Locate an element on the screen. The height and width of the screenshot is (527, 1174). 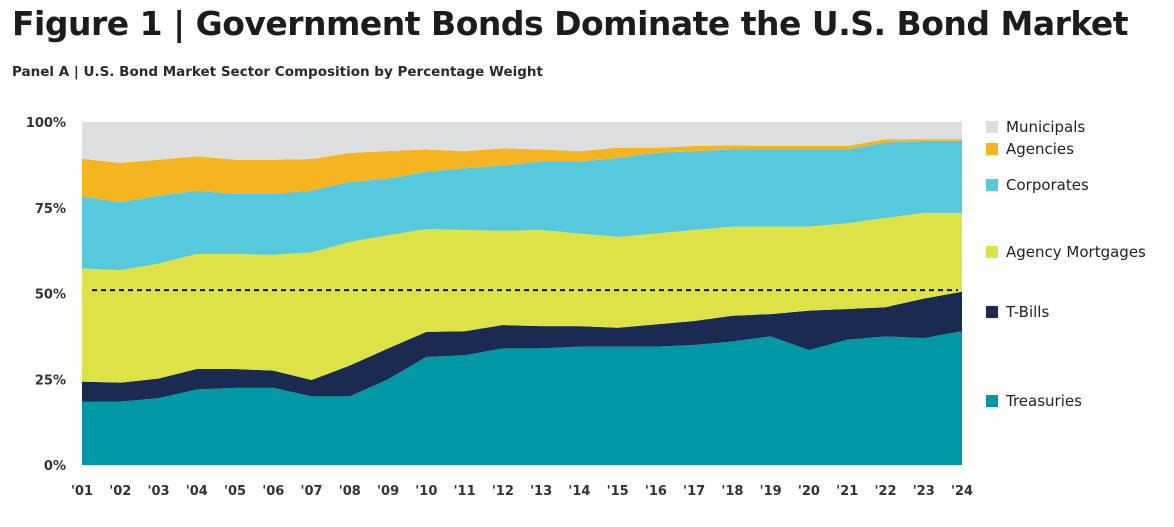
x-tick-label: '18 is located at coordinates (732, 491).